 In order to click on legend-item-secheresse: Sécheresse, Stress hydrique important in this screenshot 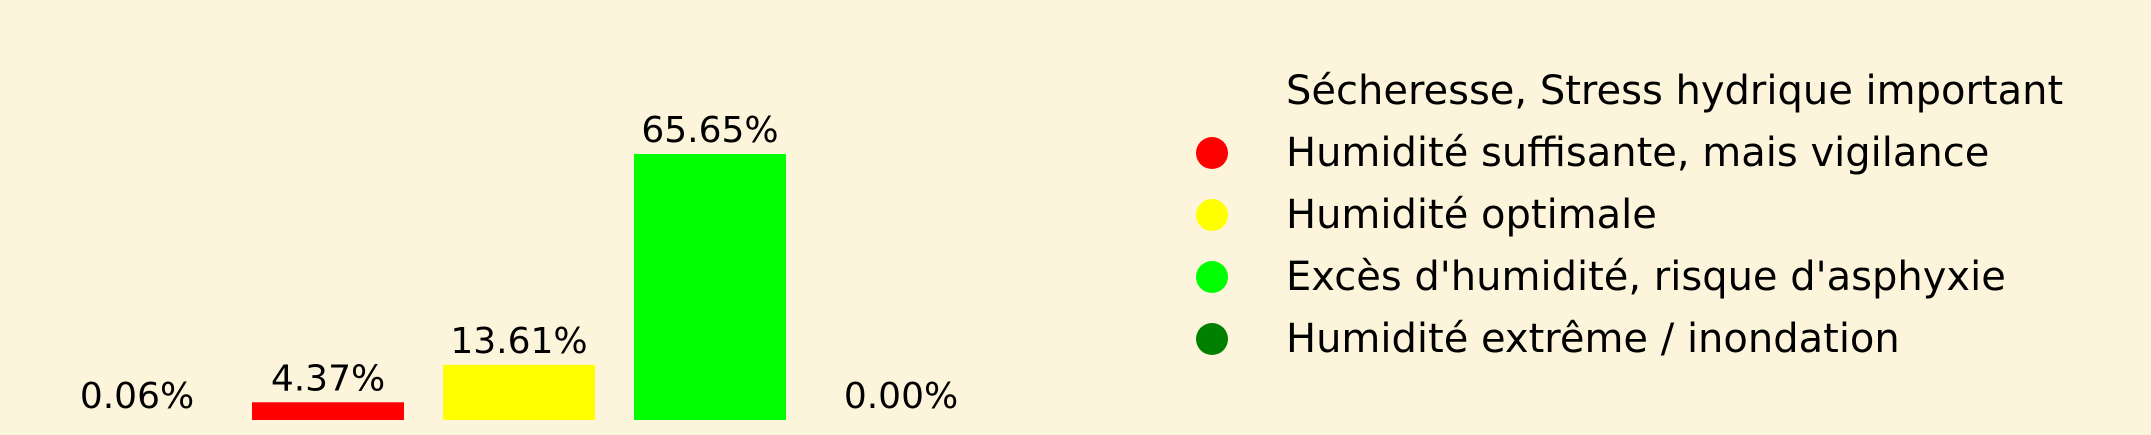, I will do `click(1660, 91)`.